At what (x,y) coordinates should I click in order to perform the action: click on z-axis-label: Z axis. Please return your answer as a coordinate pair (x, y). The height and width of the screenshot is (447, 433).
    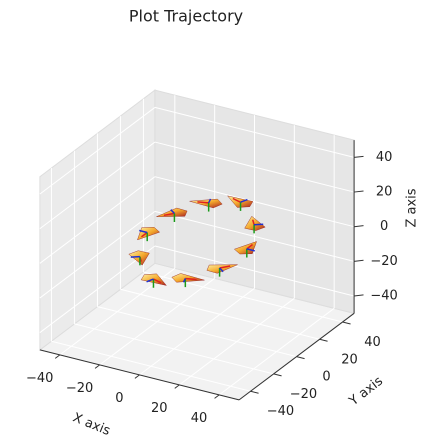
    Looking at the image, I should click on (412, 207).